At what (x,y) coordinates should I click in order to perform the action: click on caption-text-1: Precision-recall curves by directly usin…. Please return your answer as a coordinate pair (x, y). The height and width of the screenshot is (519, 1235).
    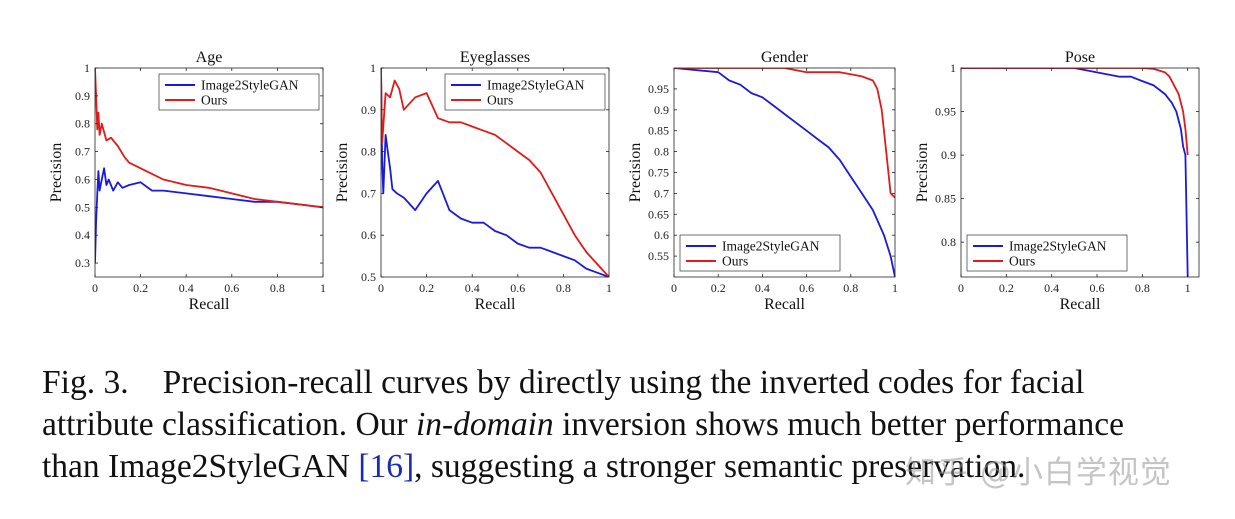
    Looking at the image, I should click on (623, 382).